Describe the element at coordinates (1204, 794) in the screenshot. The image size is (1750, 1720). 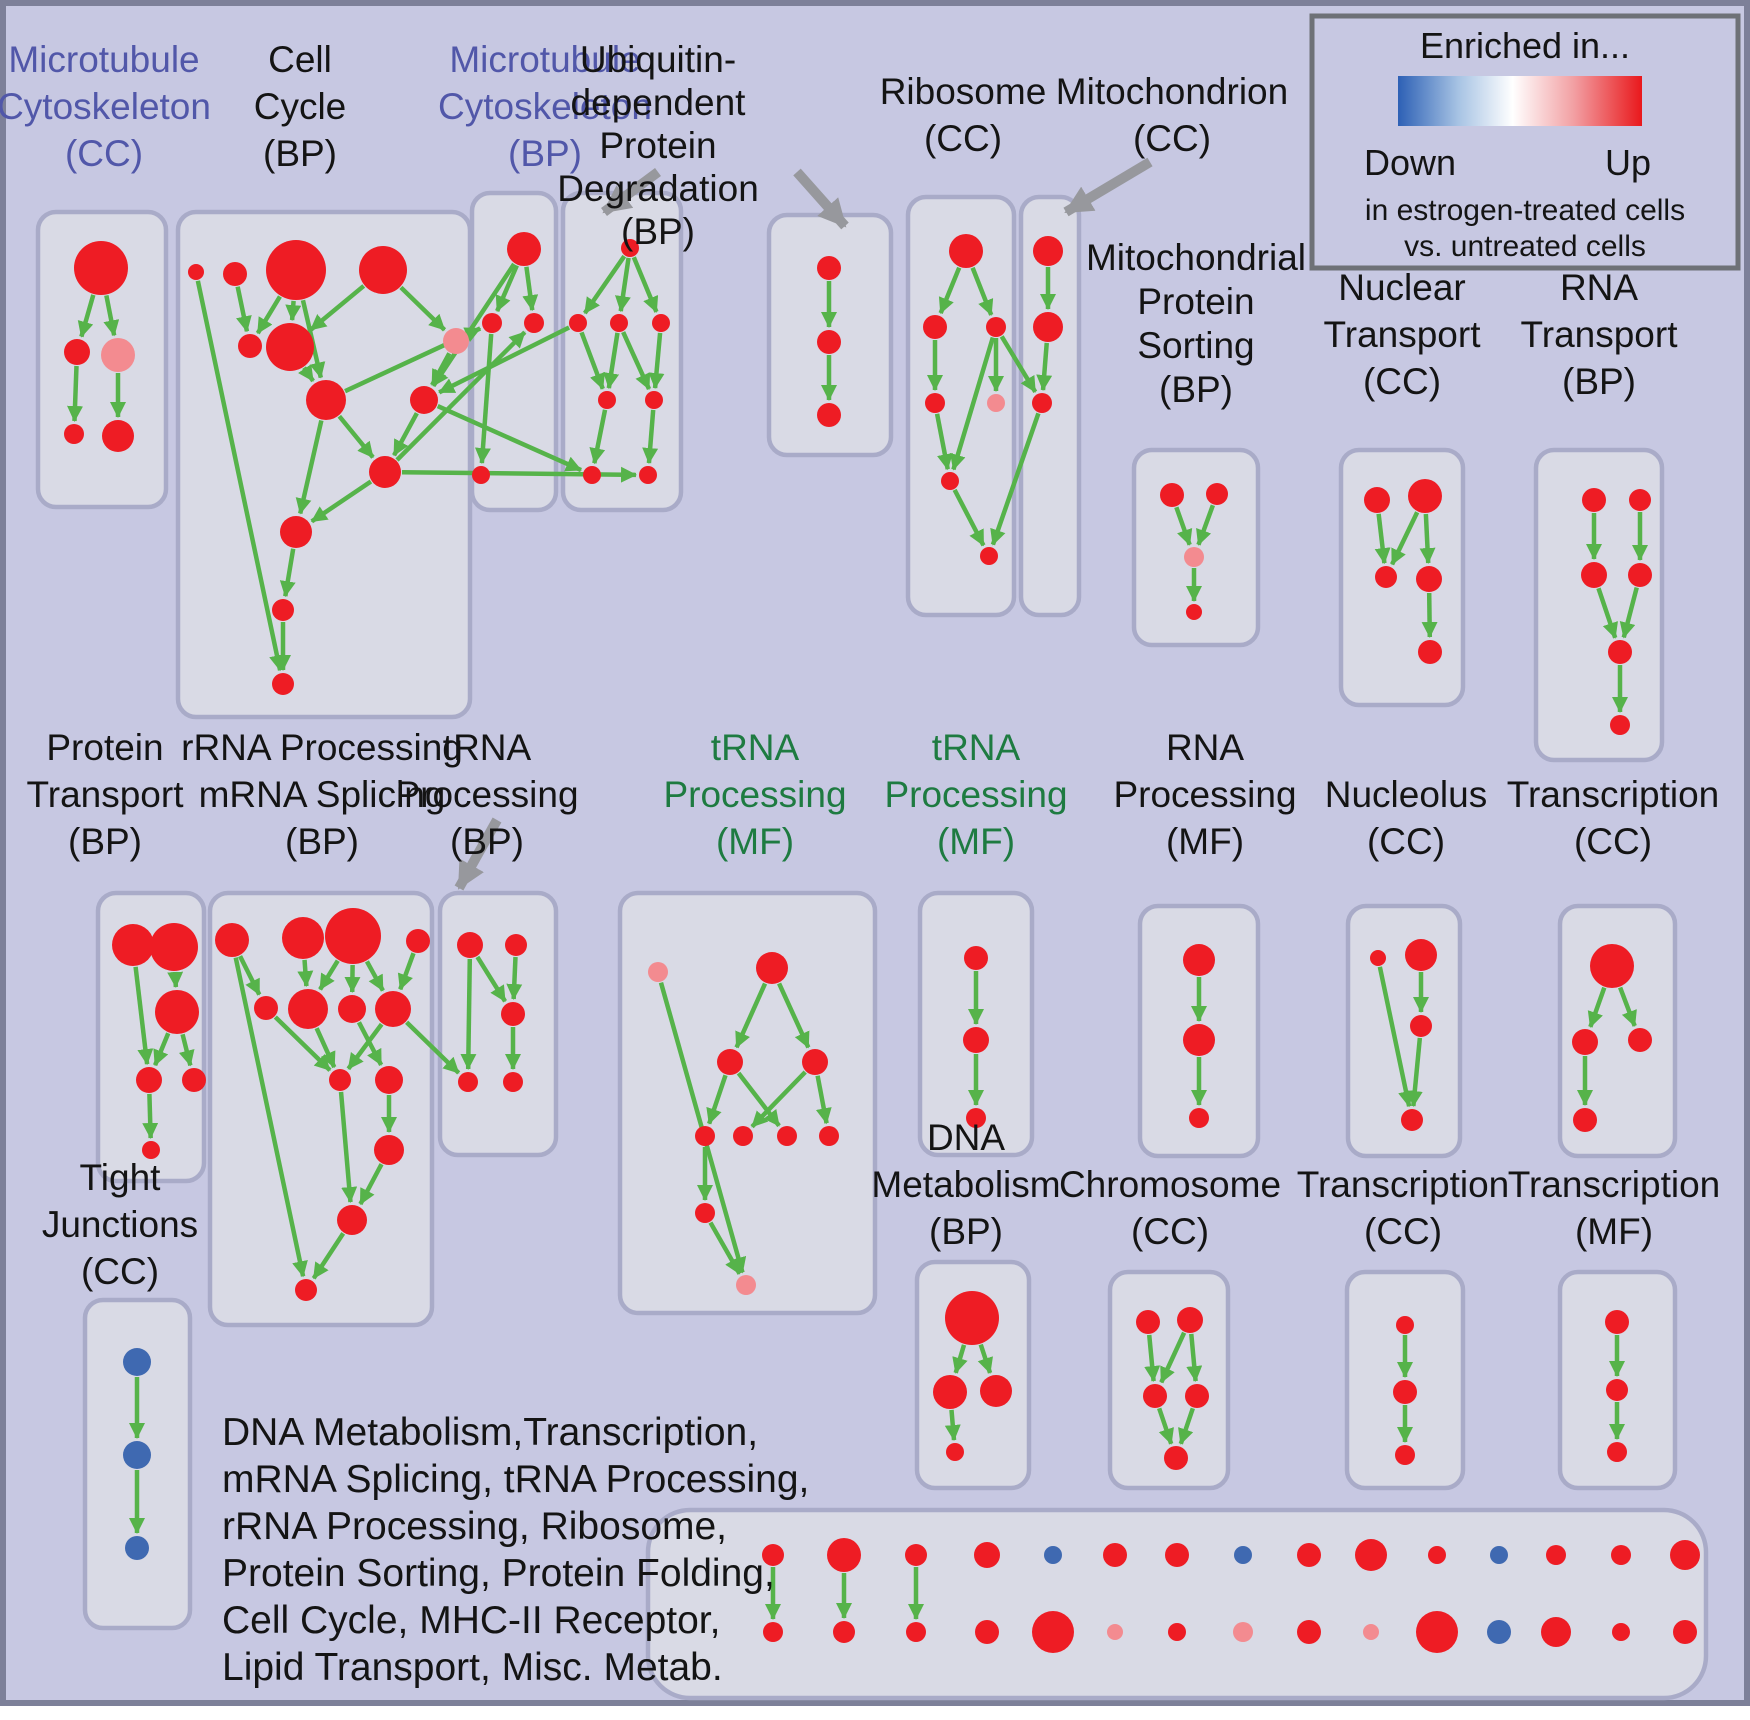
I see `cluster-label-rna-processing-mf-line1: Processing` at that location.